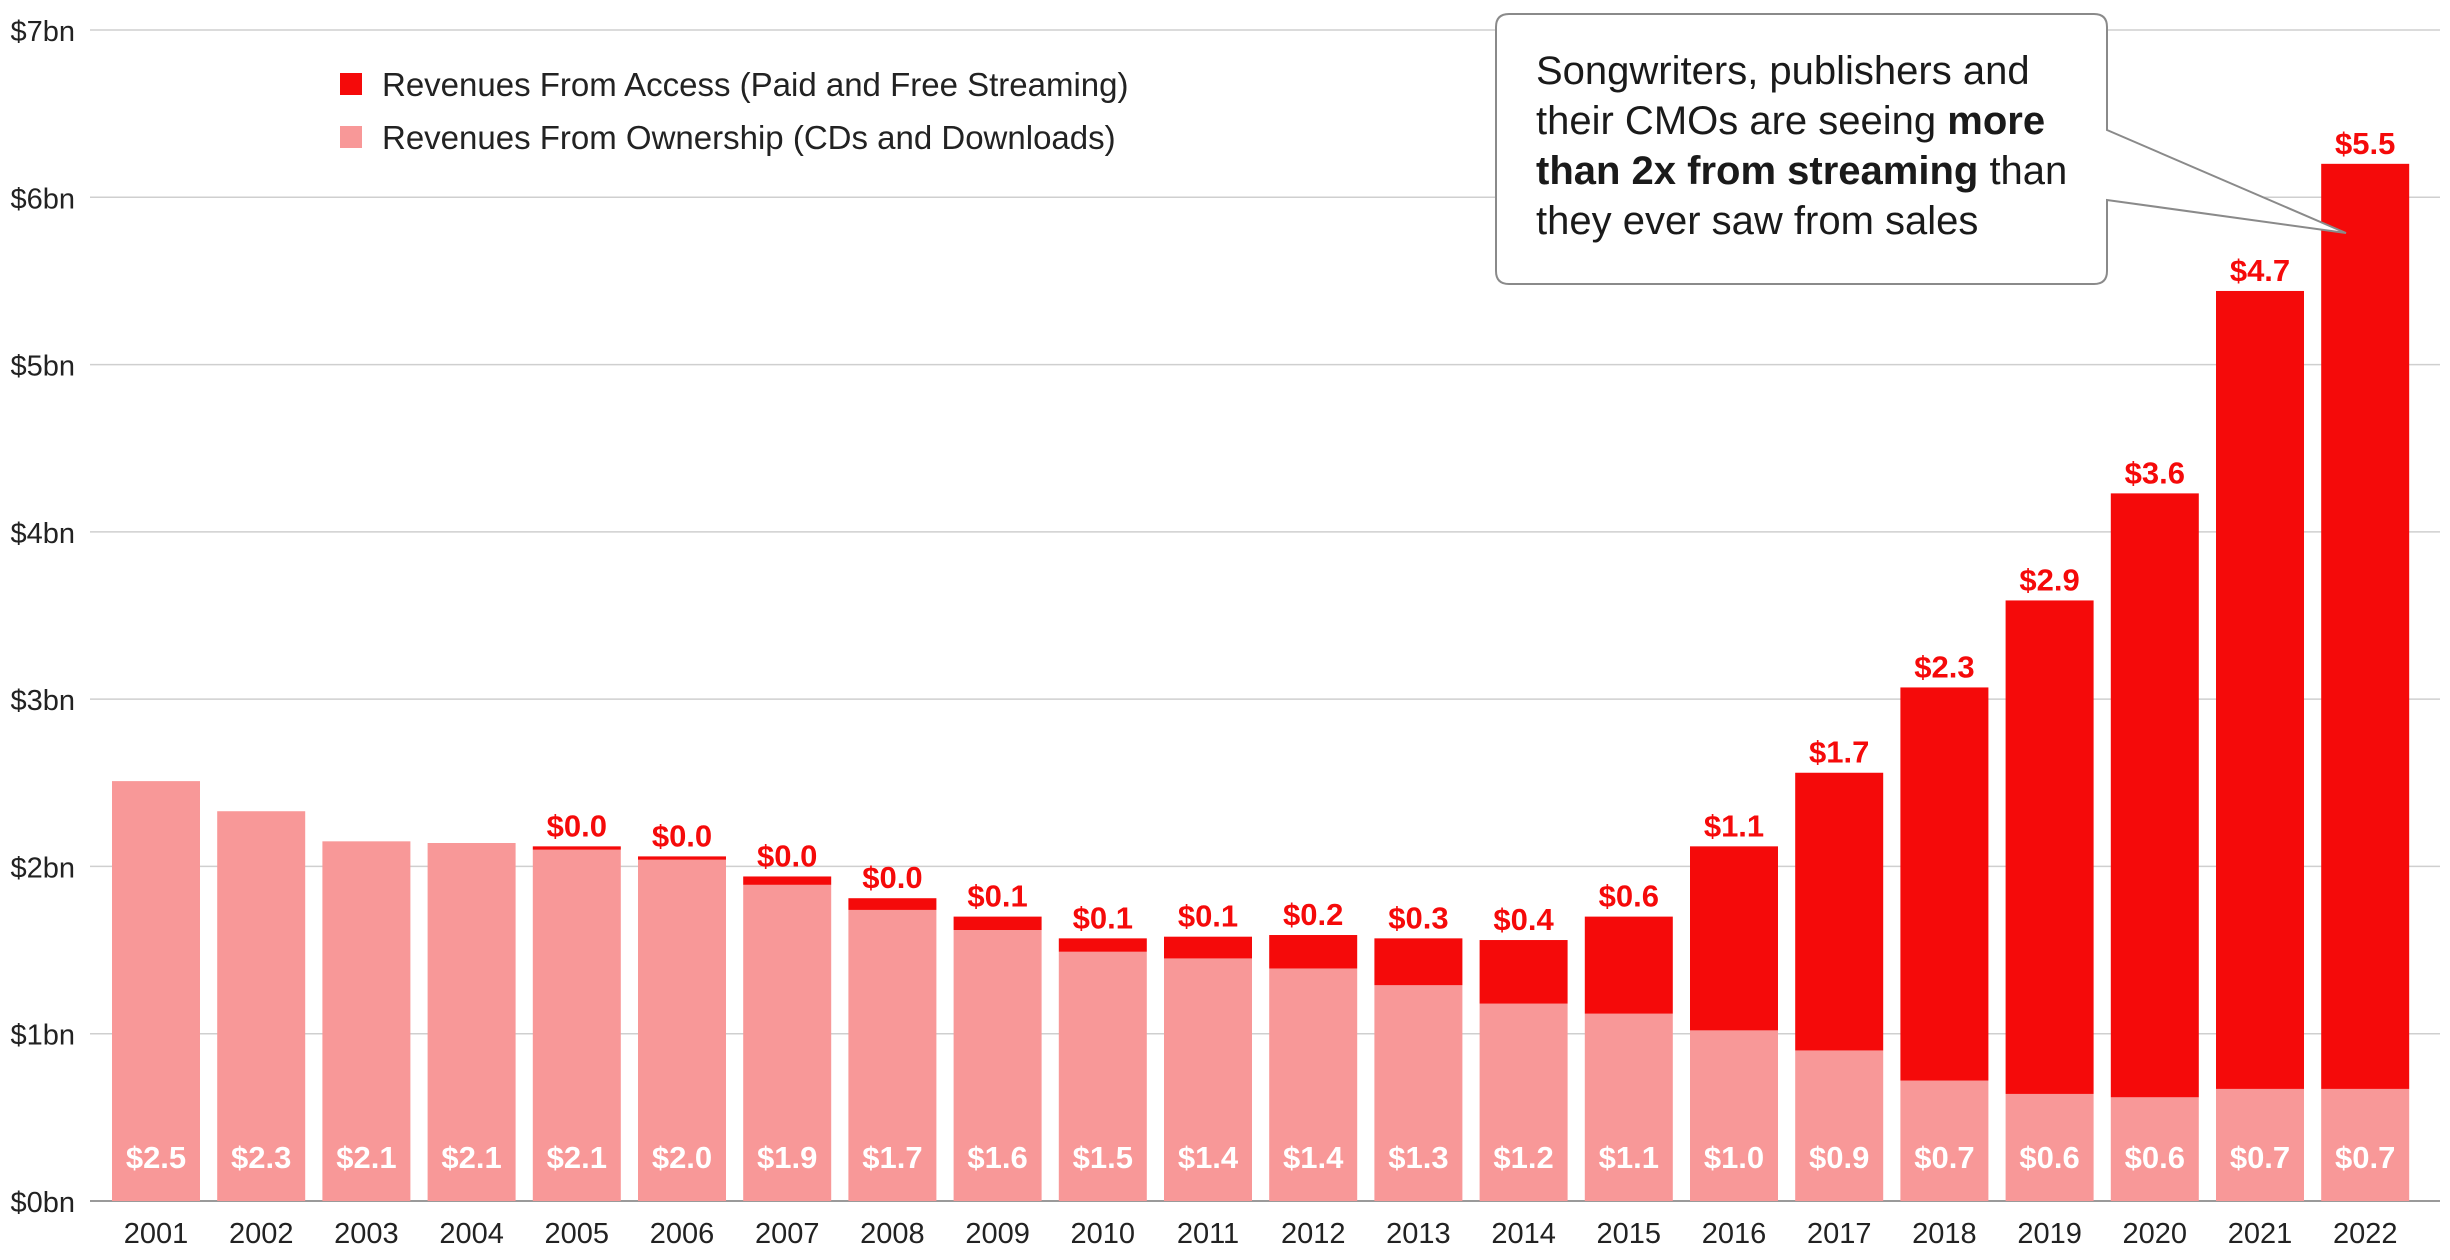 The height and width of the screenshot is (1260, 2450). What do you see at coordinates (351, 84) in the screenshot?
I see `legend-swatch-access` at bounding box center [351, 84].